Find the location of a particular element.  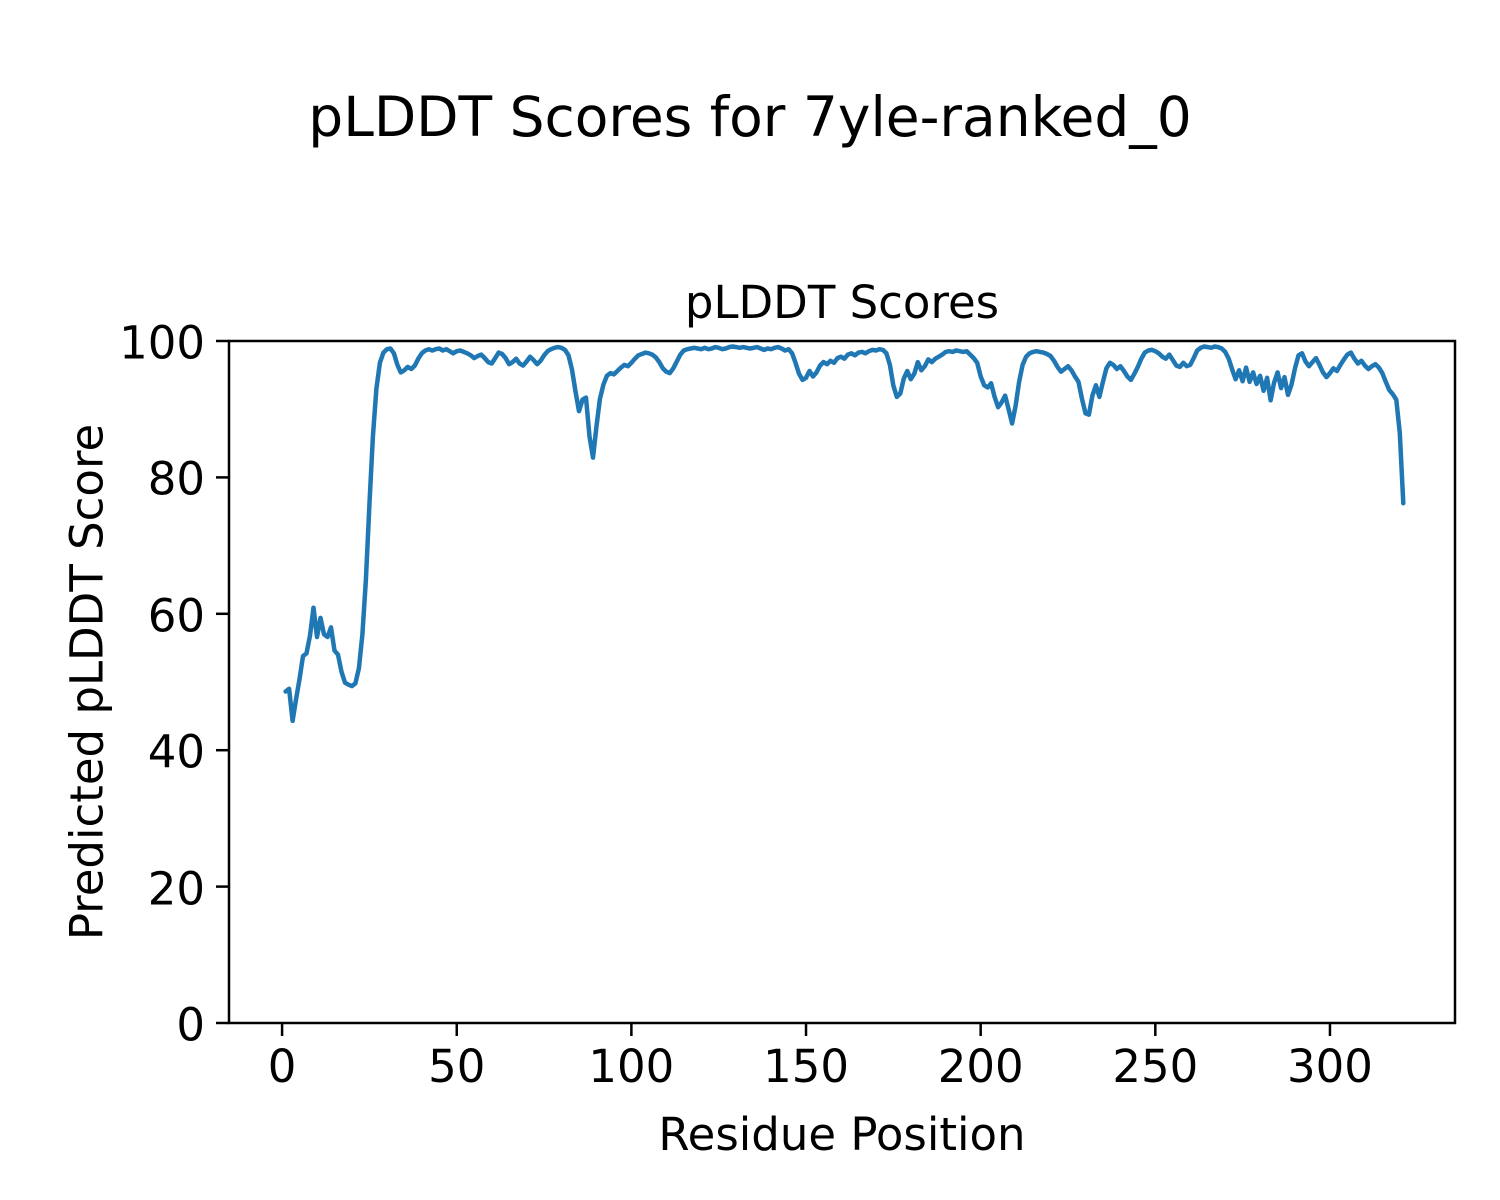

y-tick-label: 80 is located at coordinates (176, 479).